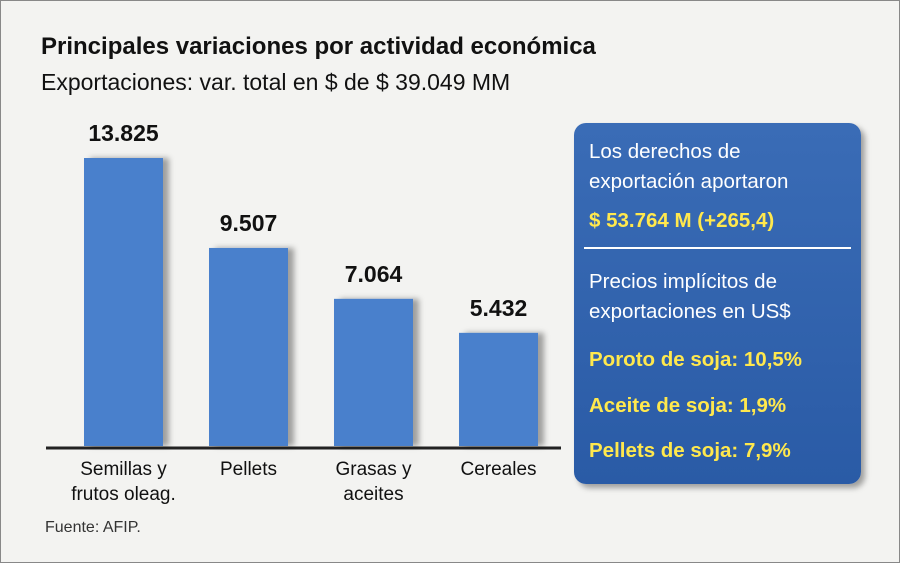  I want to click on info-highlight: $ 53.764 M (+265,4), so click(682, 220).